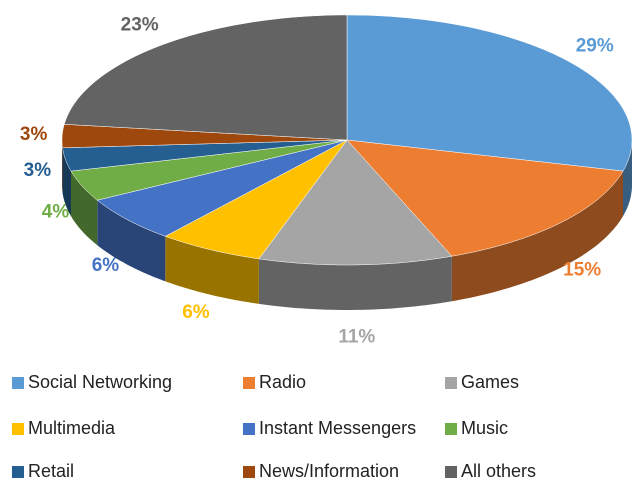 This screenshot has width=644, height=481. I want to click on legend-label: Multimedia, so click(72, 428).